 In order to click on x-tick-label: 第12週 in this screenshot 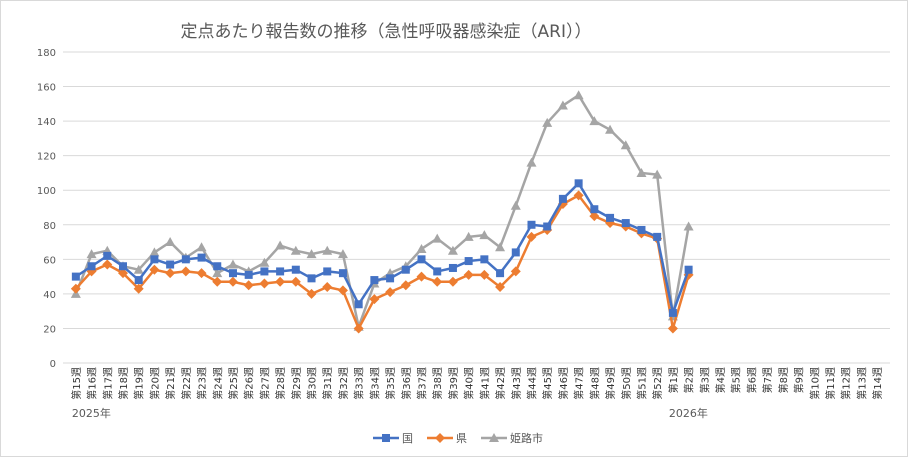, I will do `click(846, 383)`.